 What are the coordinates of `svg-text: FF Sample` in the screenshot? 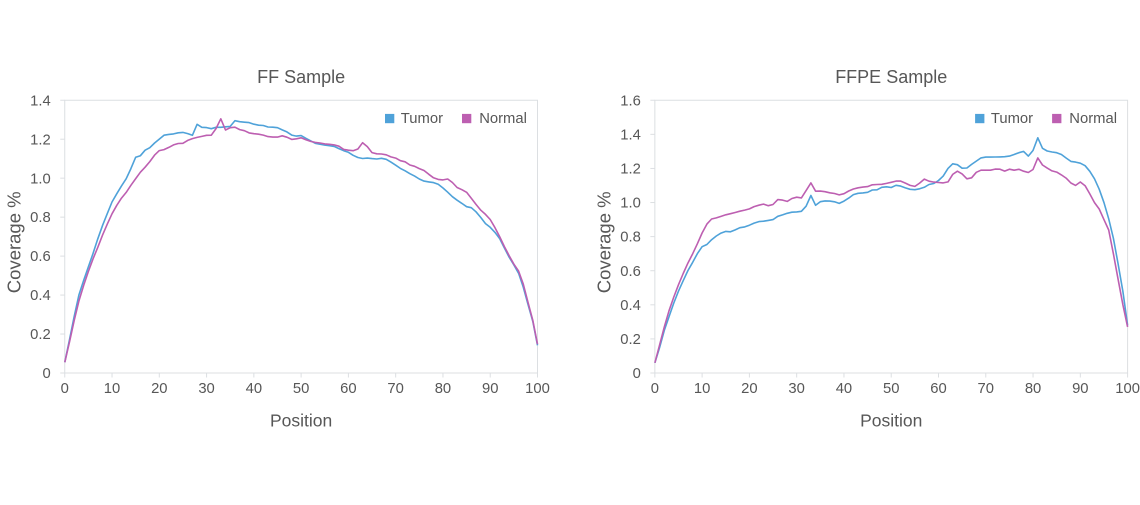 It's located at (301, 77).